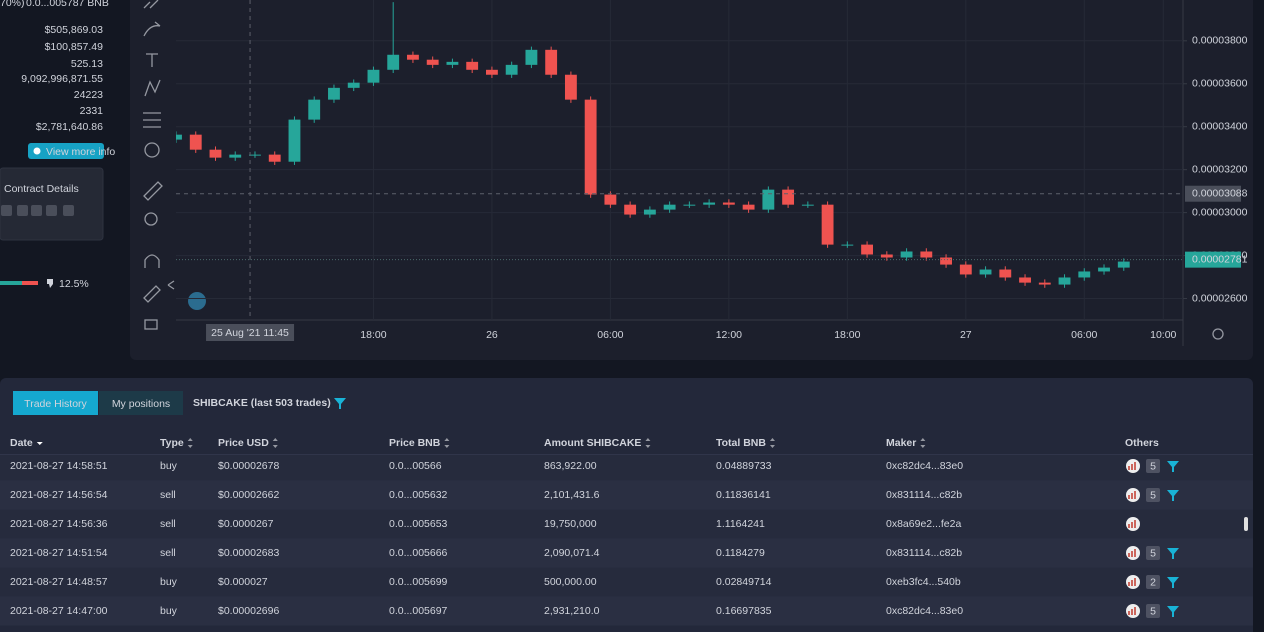 Image resolution: width=1264 pixels, height=632 pixels. Describe the element at coordinates (172, 443) in the screenshot. I see `column-header: Type` at that location.